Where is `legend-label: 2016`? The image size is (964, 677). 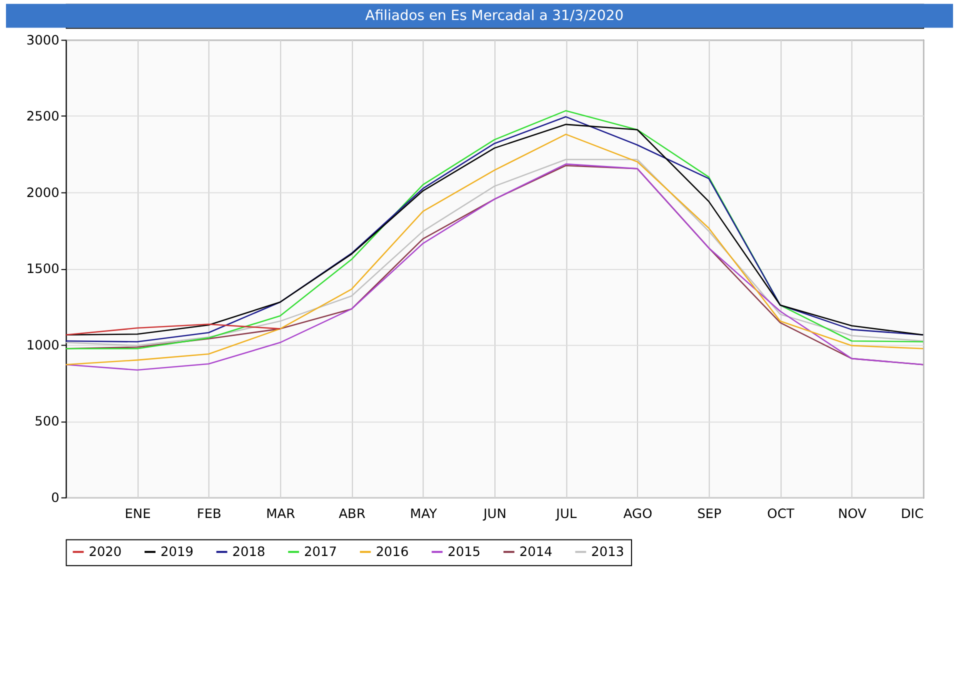
legend-label: 2016 is located at coordinates (392, 552).